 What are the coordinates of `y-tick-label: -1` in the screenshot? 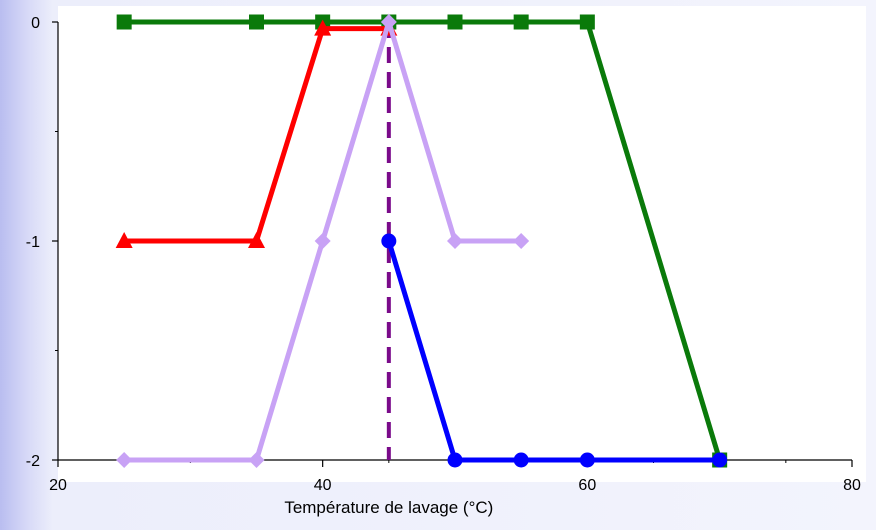 It's located at (33, 242).